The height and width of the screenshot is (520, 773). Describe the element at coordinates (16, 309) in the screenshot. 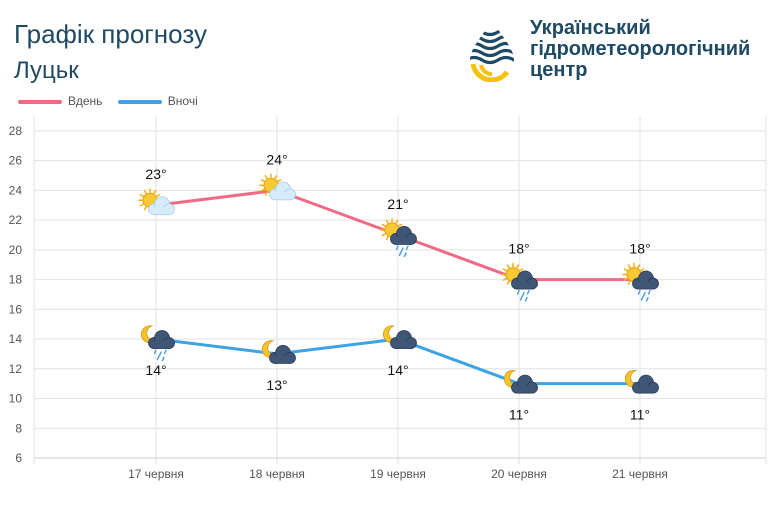

I see `y-tick-label: 16` at that location.